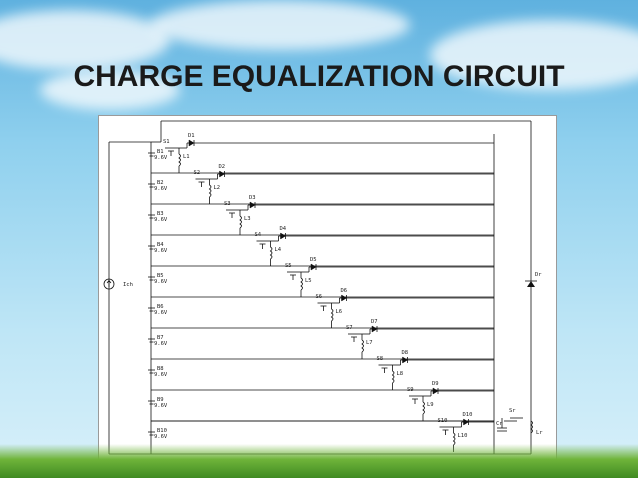 Image resolution: width=638 pixels, height=478 pixels. I want to click on inductor-label: L8, so click(400, 374).